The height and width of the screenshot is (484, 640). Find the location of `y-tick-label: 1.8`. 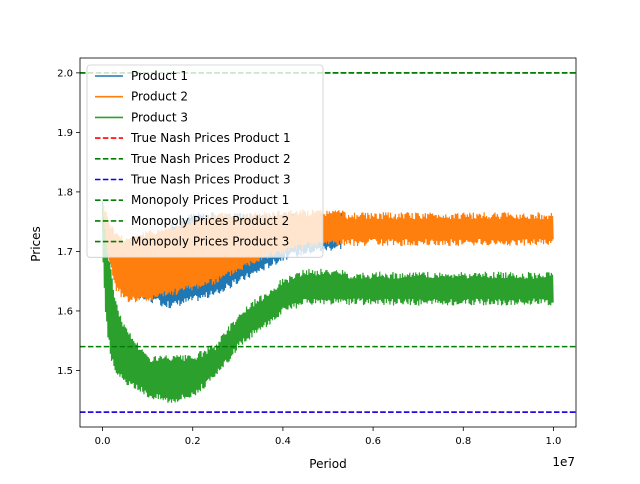

y-tick-label: 1.8 is located at coordinates (65, 192).